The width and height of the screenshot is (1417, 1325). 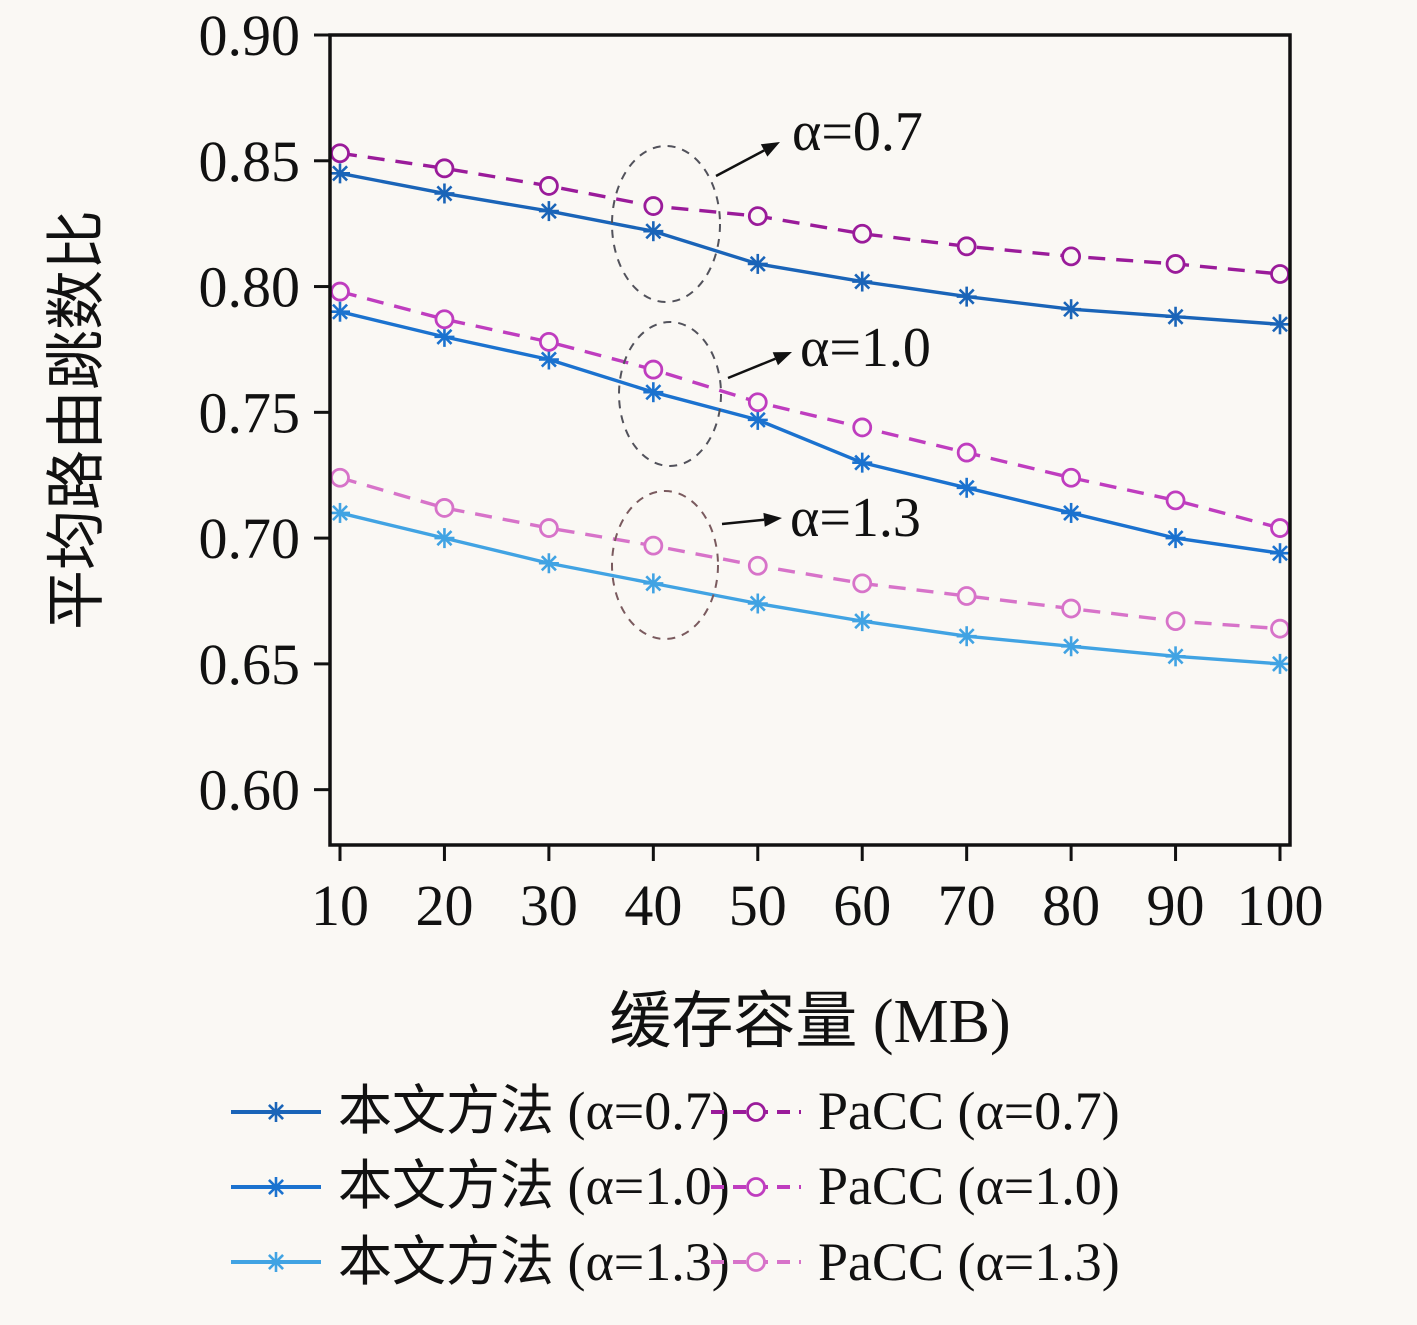 I want to click on y-tick-label: 0.60, so click(x=250, y=790).